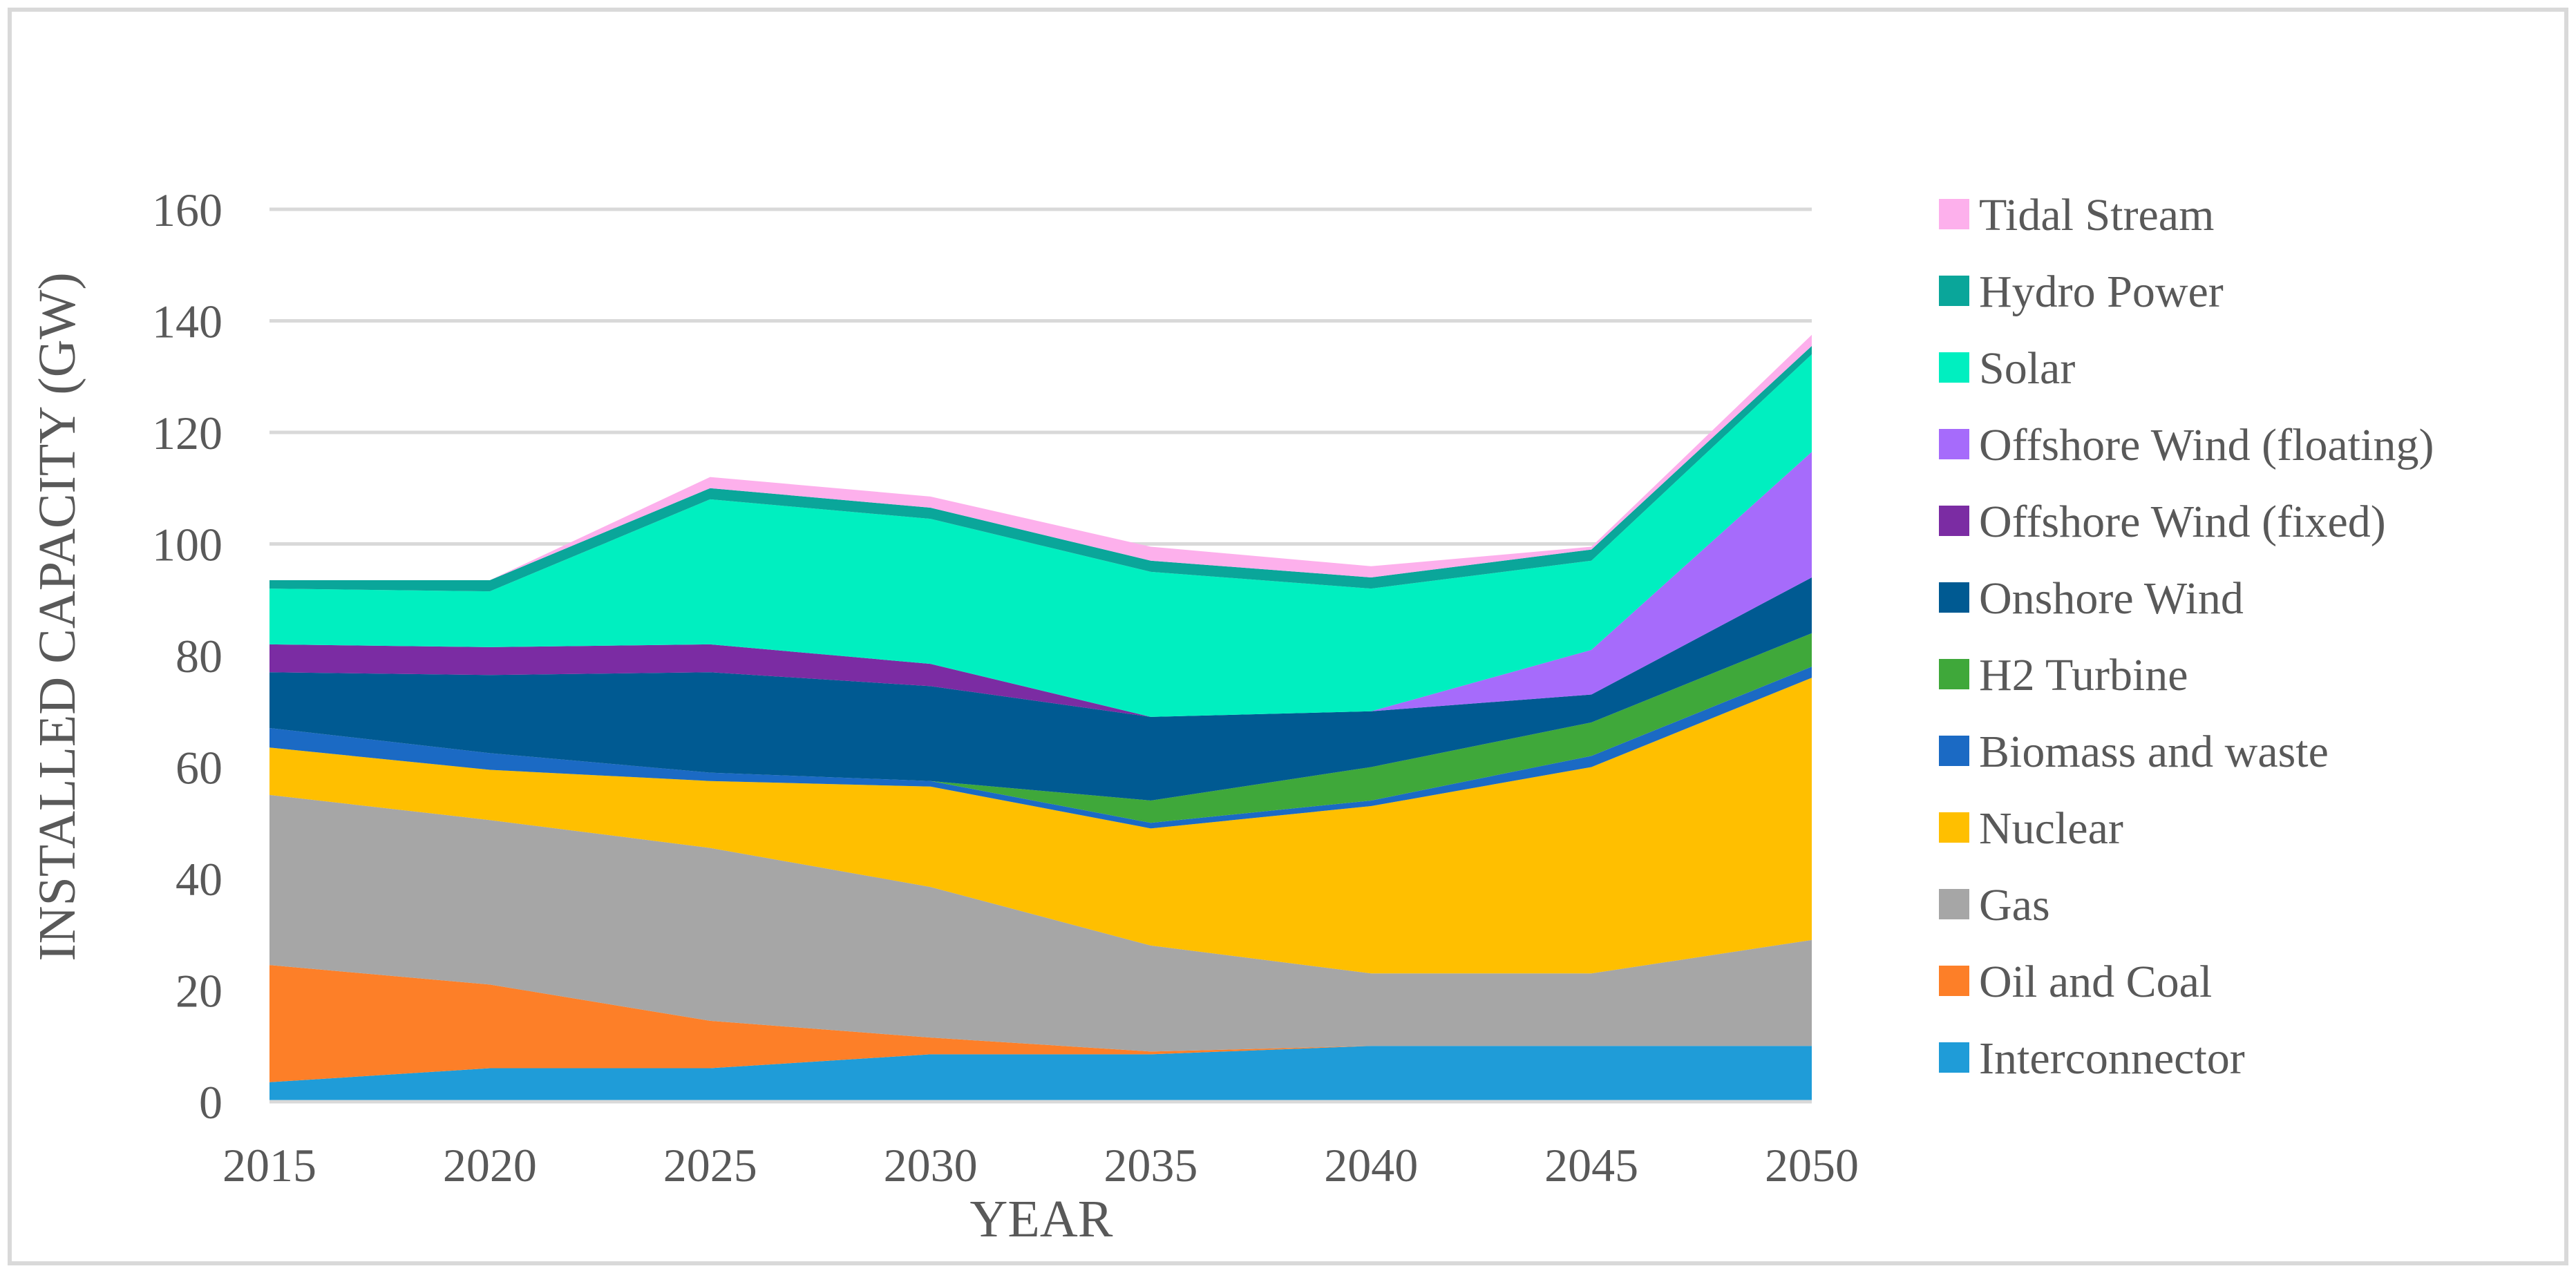 Image resolution: width=2576 pixels, height=1273 pixels. Describe the element at coordinates (1040, 457) in the screenshot. I see `area-tidal-stream` at that location.